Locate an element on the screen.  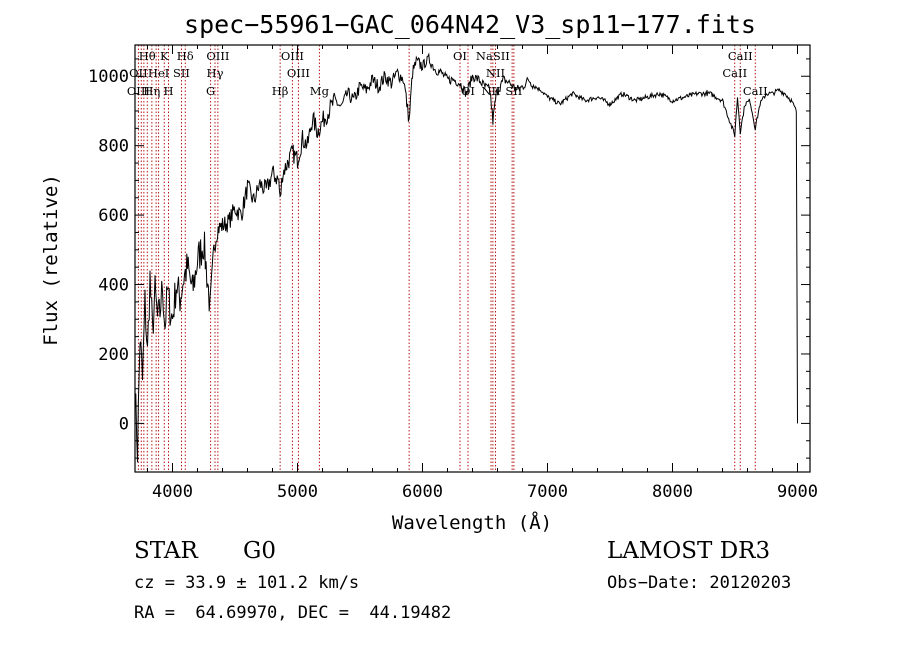
chart-title: spec−55961−GAC_064N42_V3_sp11−177.fits is located at coordinates (470, 24).